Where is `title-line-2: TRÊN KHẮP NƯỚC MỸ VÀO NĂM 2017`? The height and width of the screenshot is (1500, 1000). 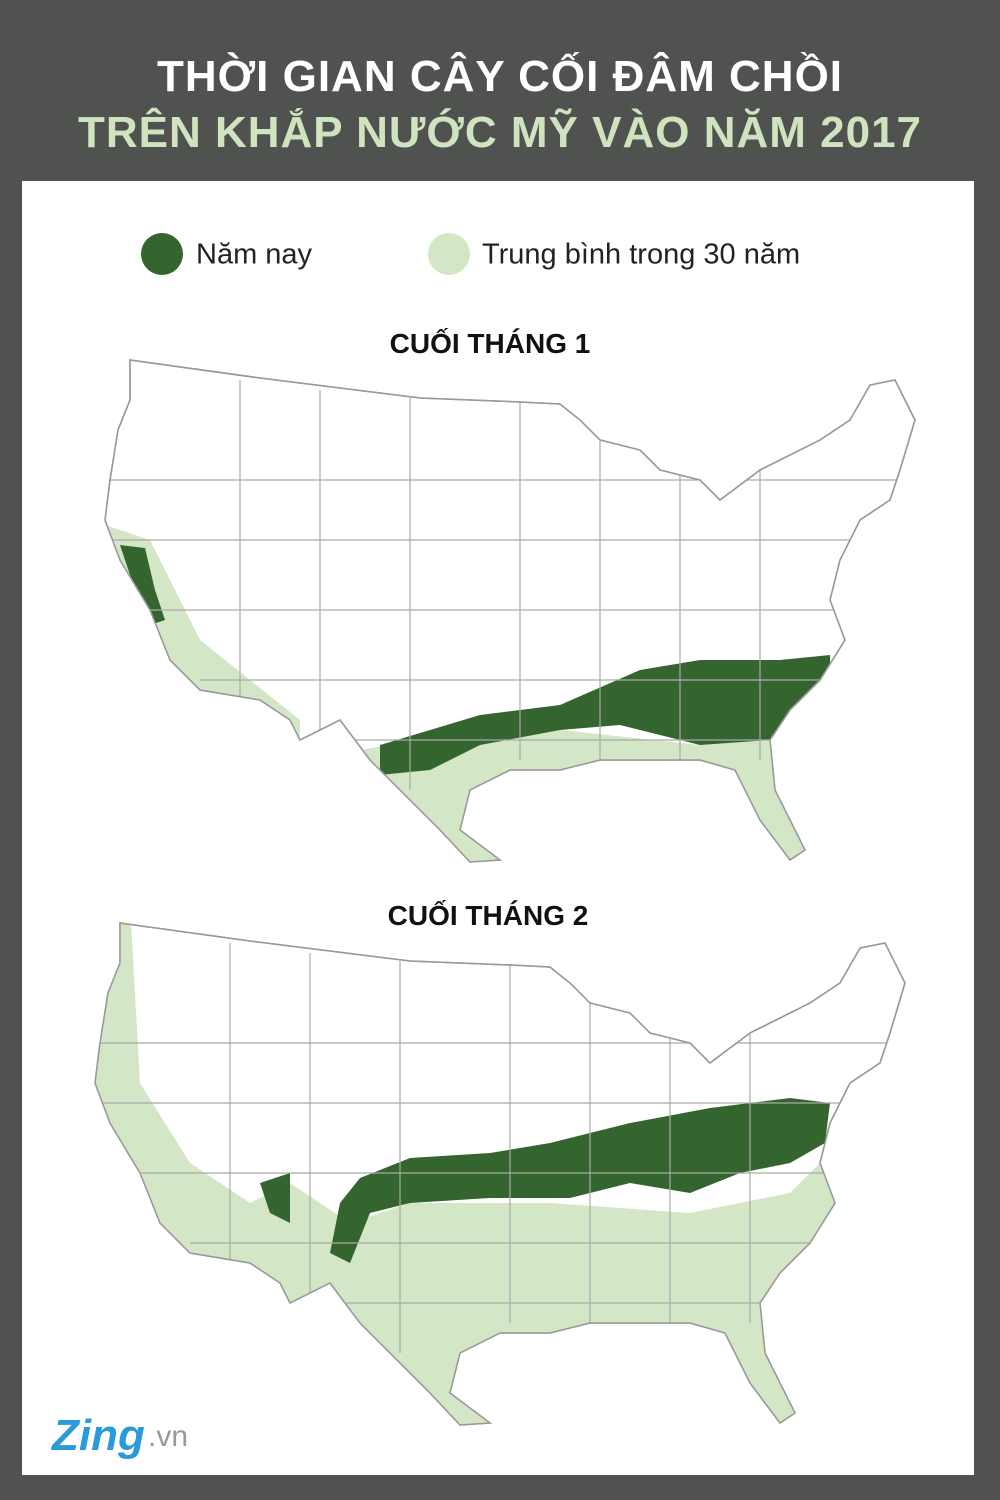
title-line-2: TRÊN KHẮP NƯỚC MỸ VÀO NĂM 2017 is located at coordinates (500, 132).